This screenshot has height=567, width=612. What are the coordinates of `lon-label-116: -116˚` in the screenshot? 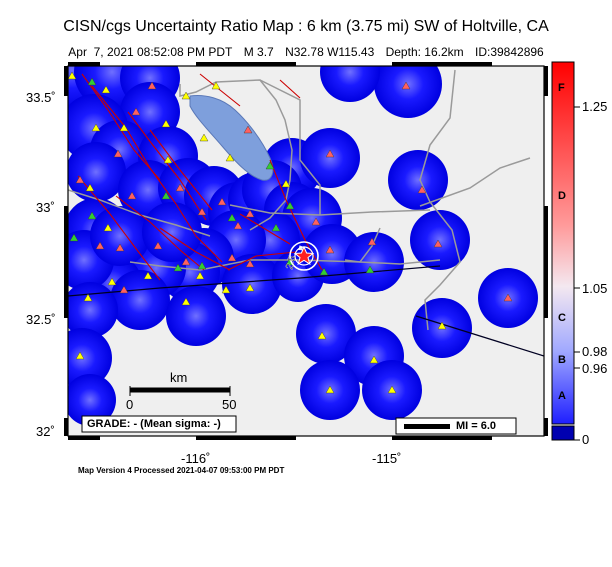 It's located at (196, 458).